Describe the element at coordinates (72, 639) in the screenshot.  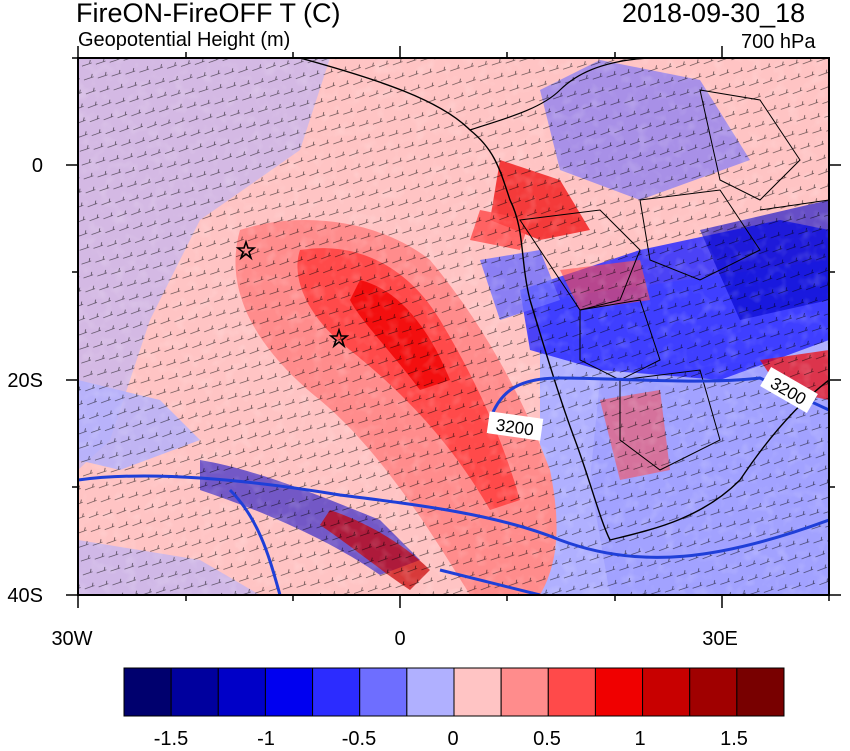
I see `lon-label-30w: 30W` at that location.